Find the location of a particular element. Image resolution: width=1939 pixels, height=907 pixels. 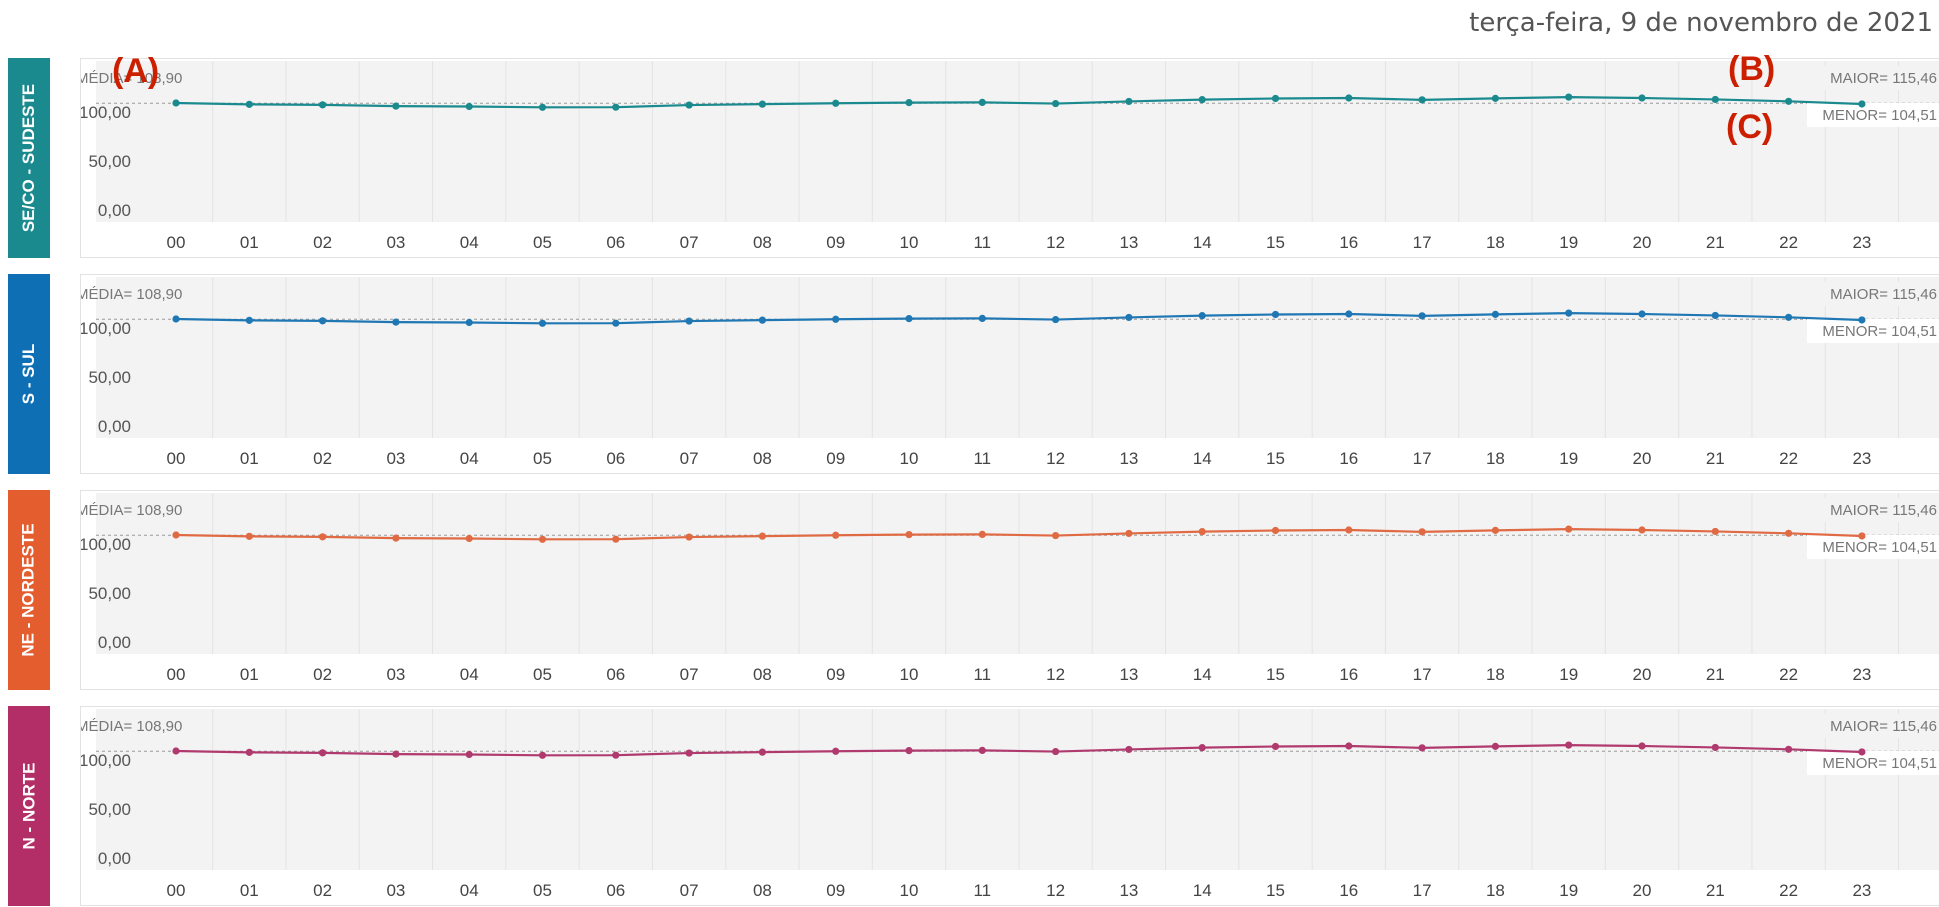

x-tick-label: 13 is located at coordinates (1128, 242).